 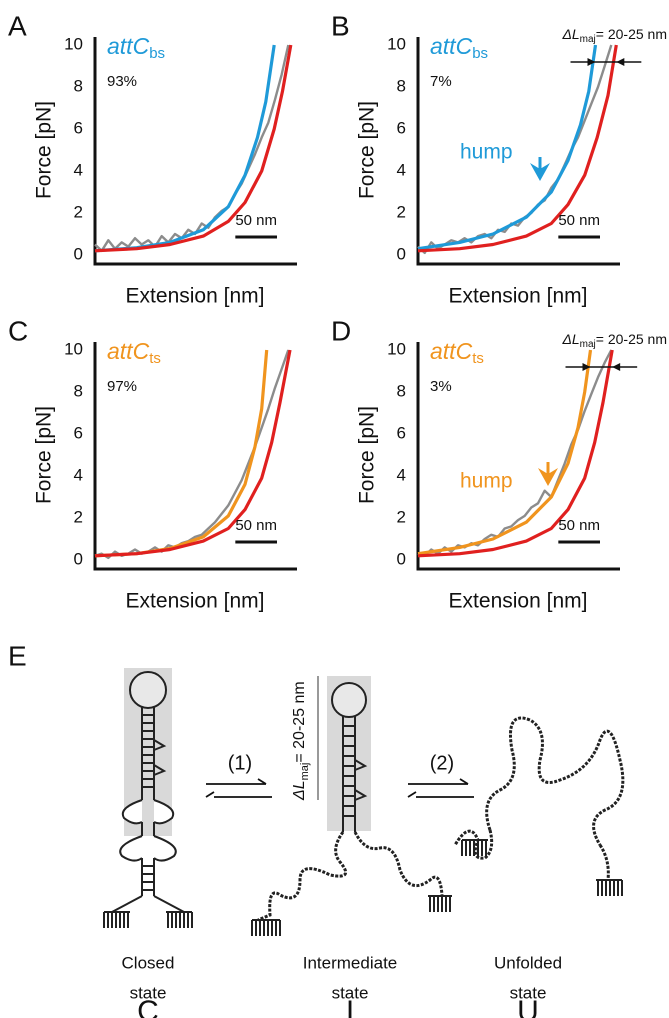 What do you see at coordinates (340, 25) in the screenshot?
I see `panel-label: B` at bounding box center [340, 25].